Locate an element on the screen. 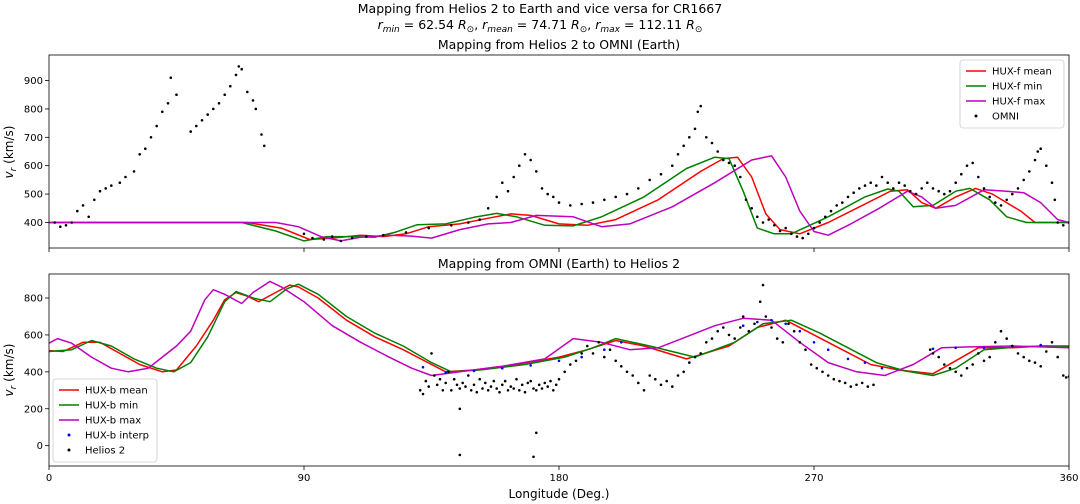 Image resolution: width=1080 pixels, height=504 pixels. legend-label: HUX-b max is located at coordinates (113, 421).